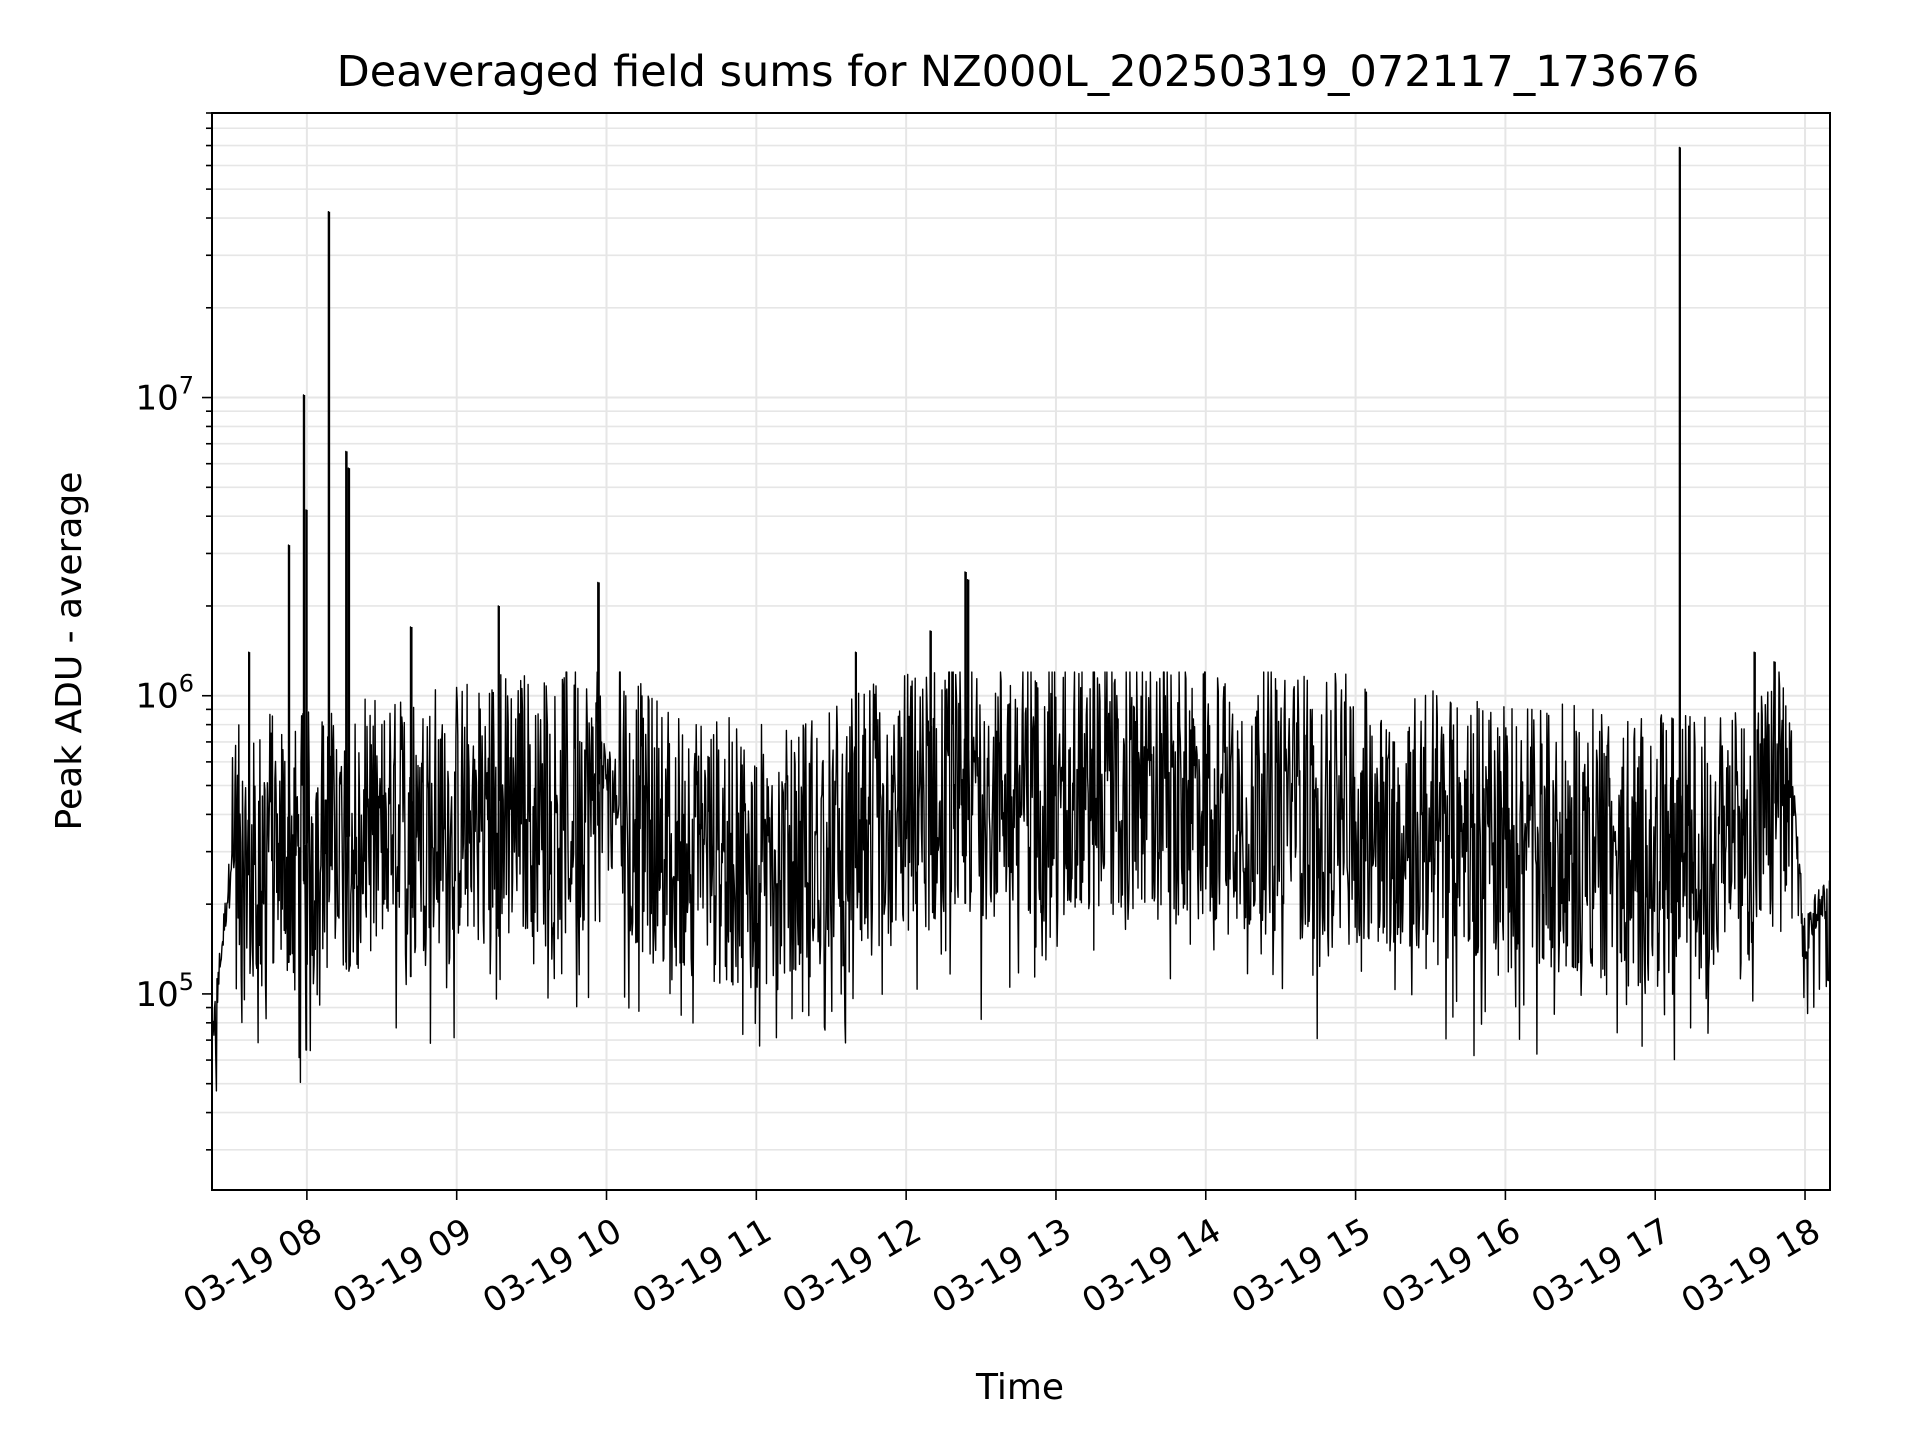 Image resolution: width=1920 pixels, height=1440 pixels. Describe the element at coordinates (186, 982) in the screenshot. I see `y-tick-label-exponent: 5` at that location.